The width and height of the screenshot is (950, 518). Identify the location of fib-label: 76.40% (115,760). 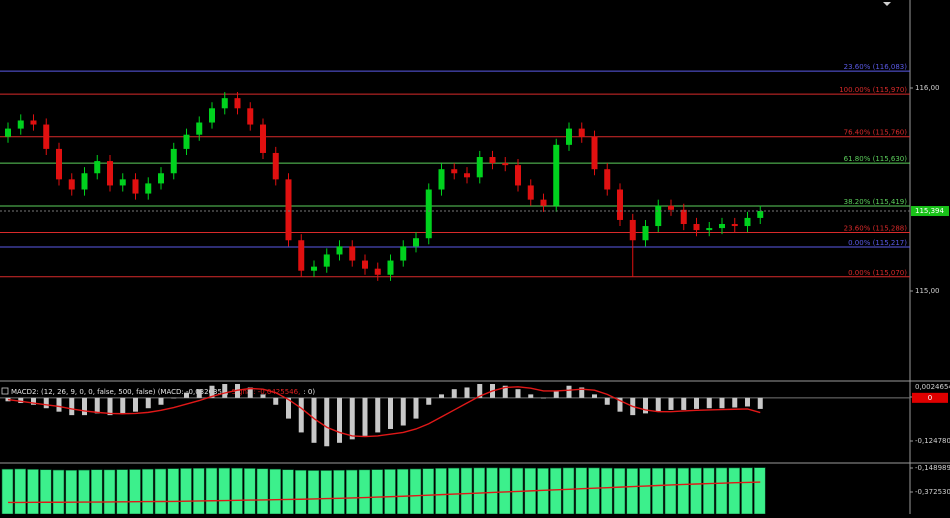
(876, 133).